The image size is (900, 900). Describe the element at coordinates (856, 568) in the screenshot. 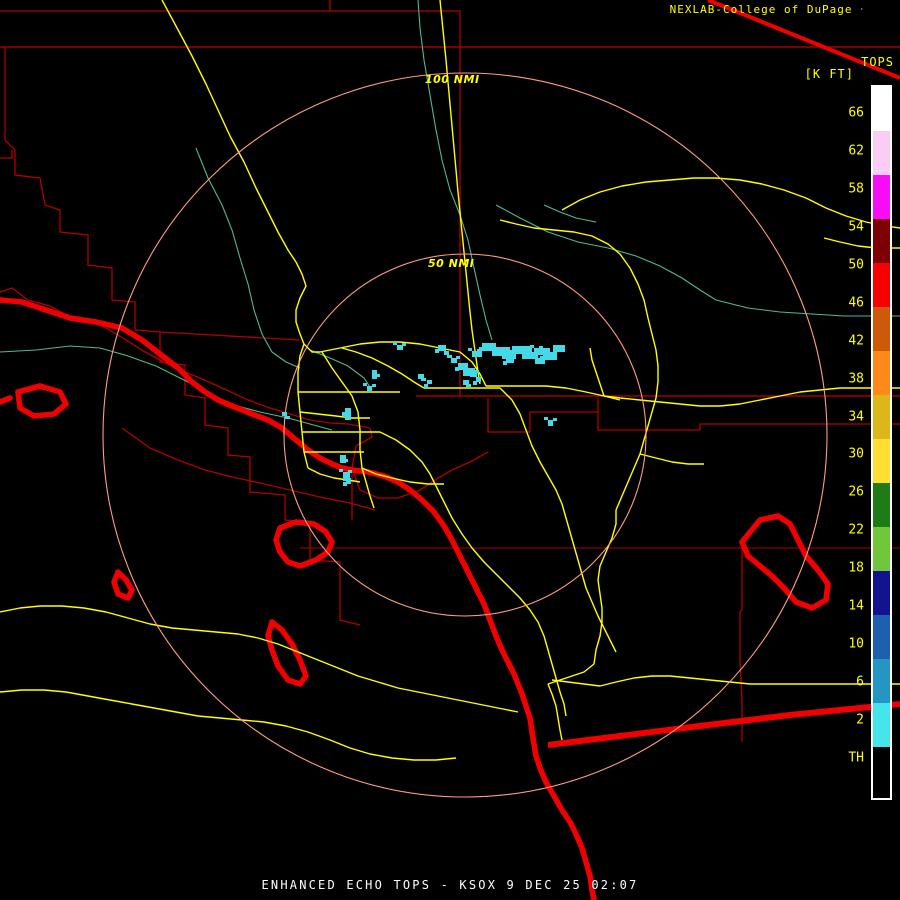

I see `colorbar-tick-18: 18` at that location.